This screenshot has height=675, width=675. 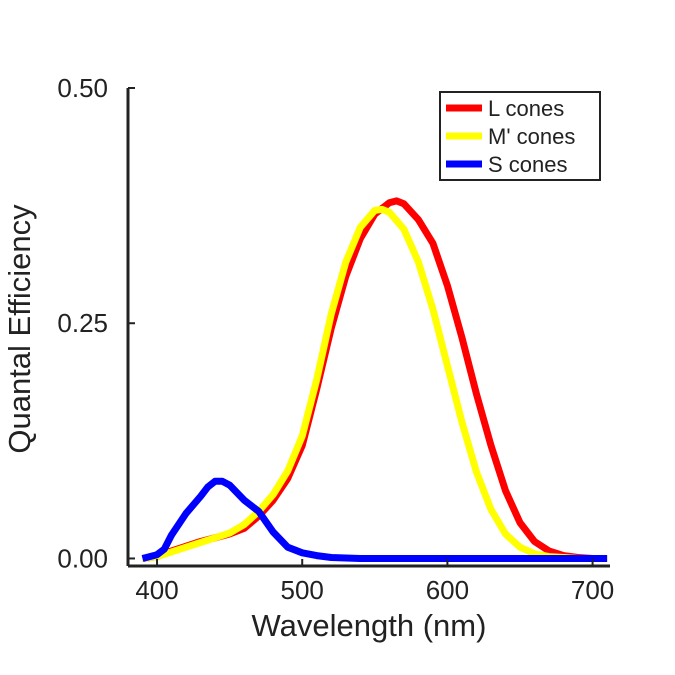 What do you see at coordinates (82, 88) in the screenshot?
I see `y-tick-label: 0.50` at bounding box center [82, 88].